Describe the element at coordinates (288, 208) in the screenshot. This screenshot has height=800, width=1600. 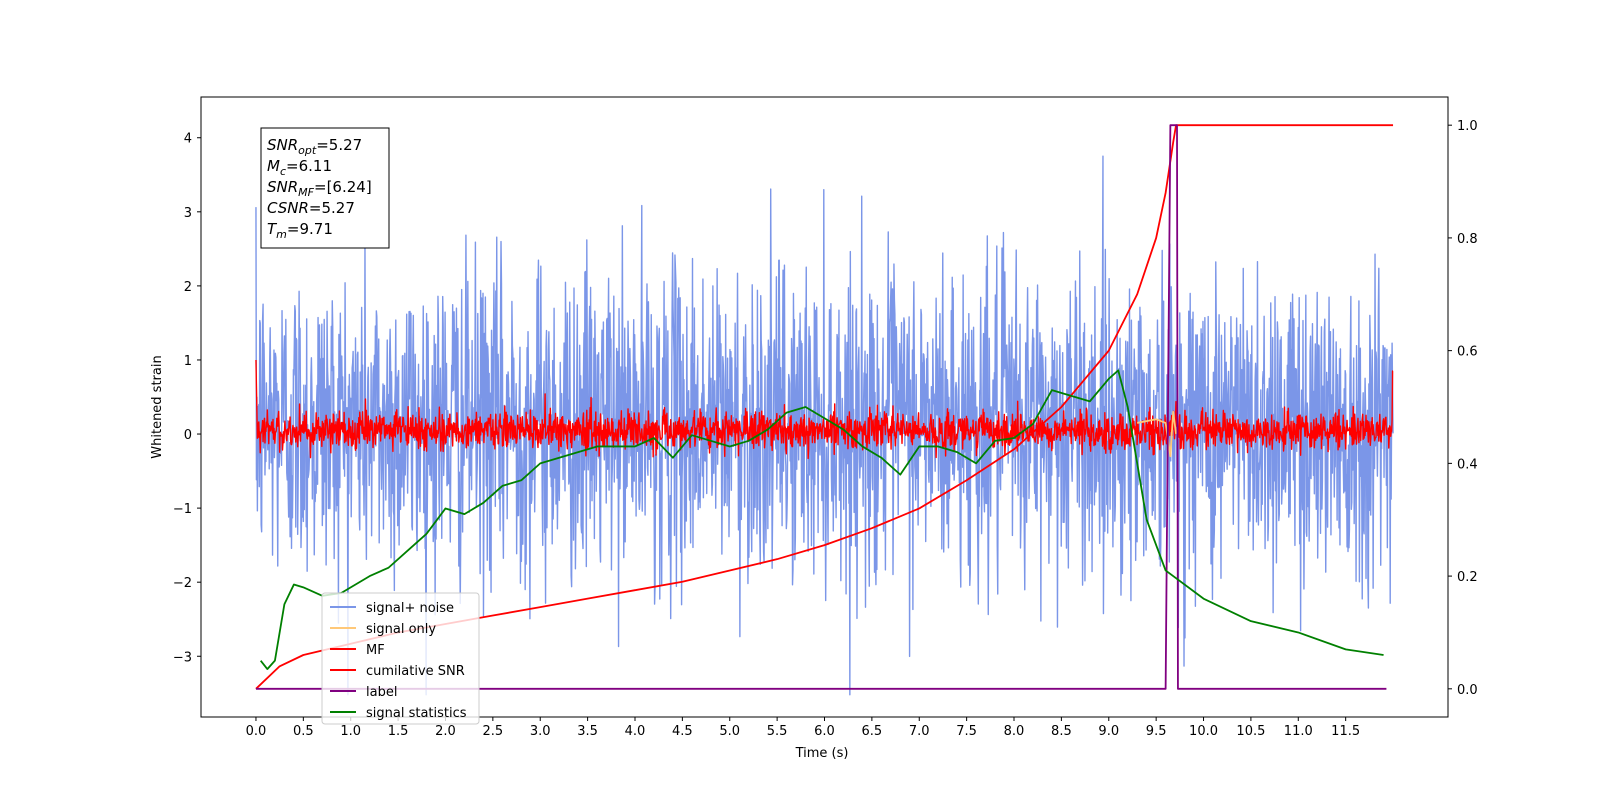
I see `annotation-symbol: CSNR` at that location.